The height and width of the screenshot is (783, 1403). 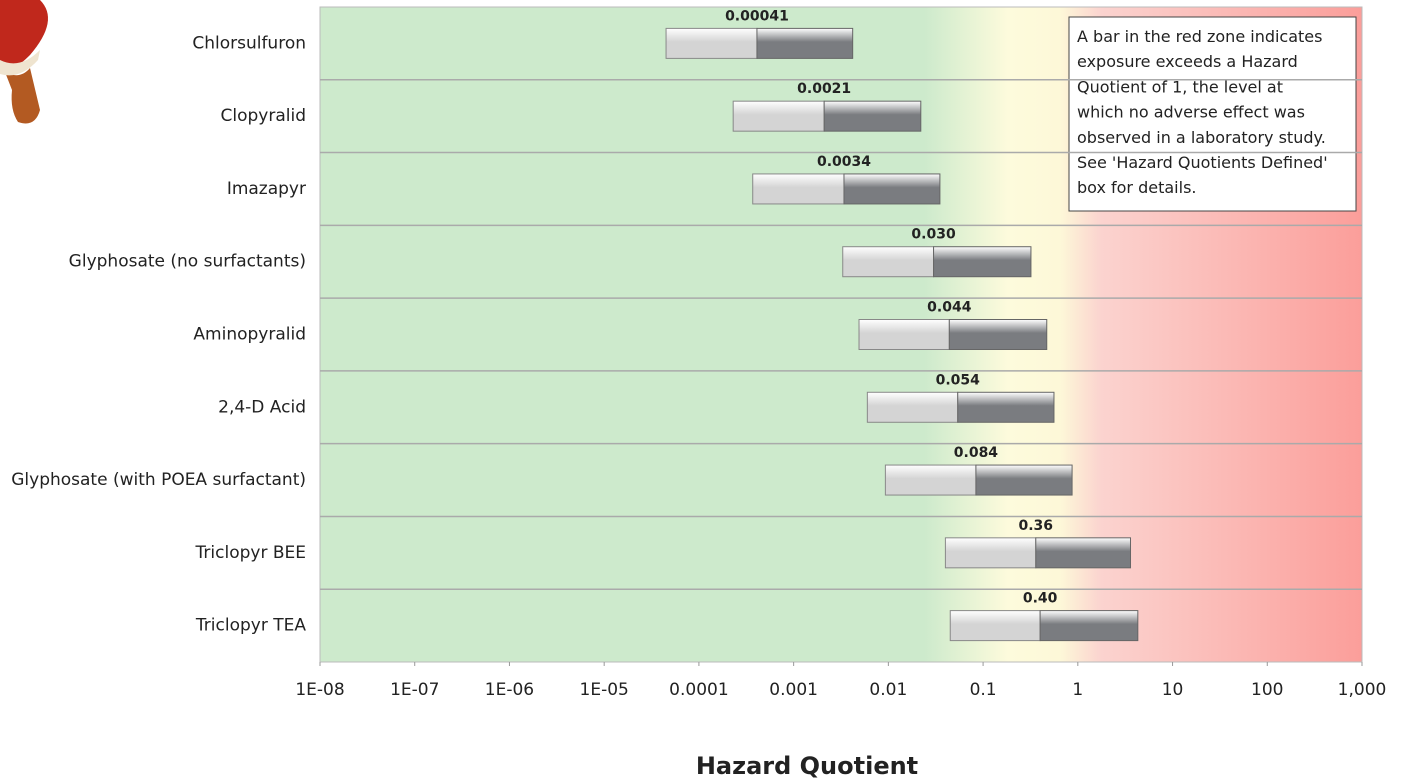 I want to click on annotation-line: A bar in the red zone indicates, so click(x=1199, y=36).